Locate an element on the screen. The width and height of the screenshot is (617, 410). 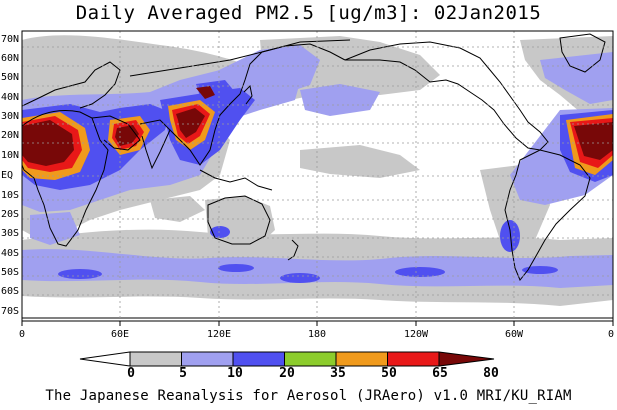
lat-label: 50S is located at coordinates (10, 272).